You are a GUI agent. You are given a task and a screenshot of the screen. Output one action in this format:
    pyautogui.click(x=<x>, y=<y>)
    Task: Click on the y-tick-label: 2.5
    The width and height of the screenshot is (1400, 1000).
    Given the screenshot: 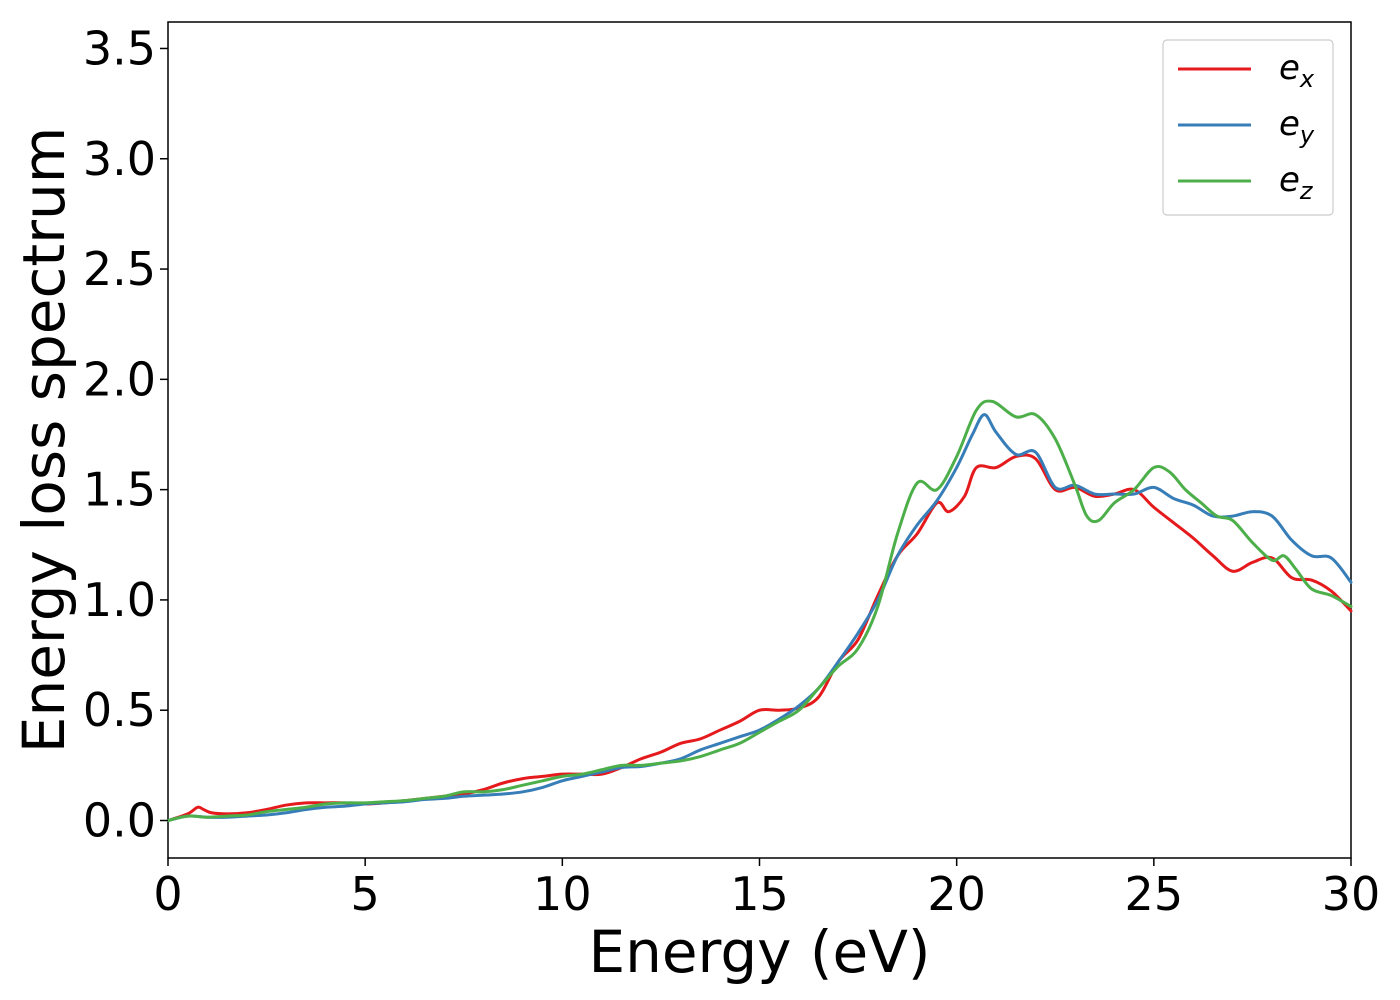 What is the action you would take?
    pyautogui.click(x=119, y=269)
    